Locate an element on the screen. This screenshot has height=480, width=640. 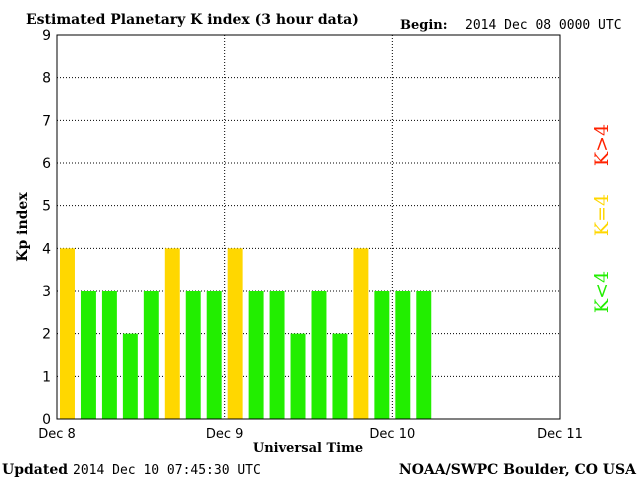
x-tick-label: Dec 8 is located at coordinates (57, 434).